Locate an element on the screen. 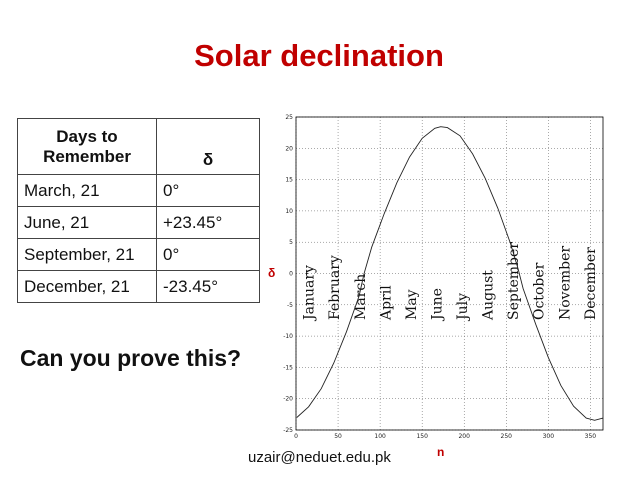  table-cell: December, 21 is located at coordinates (87, 286).